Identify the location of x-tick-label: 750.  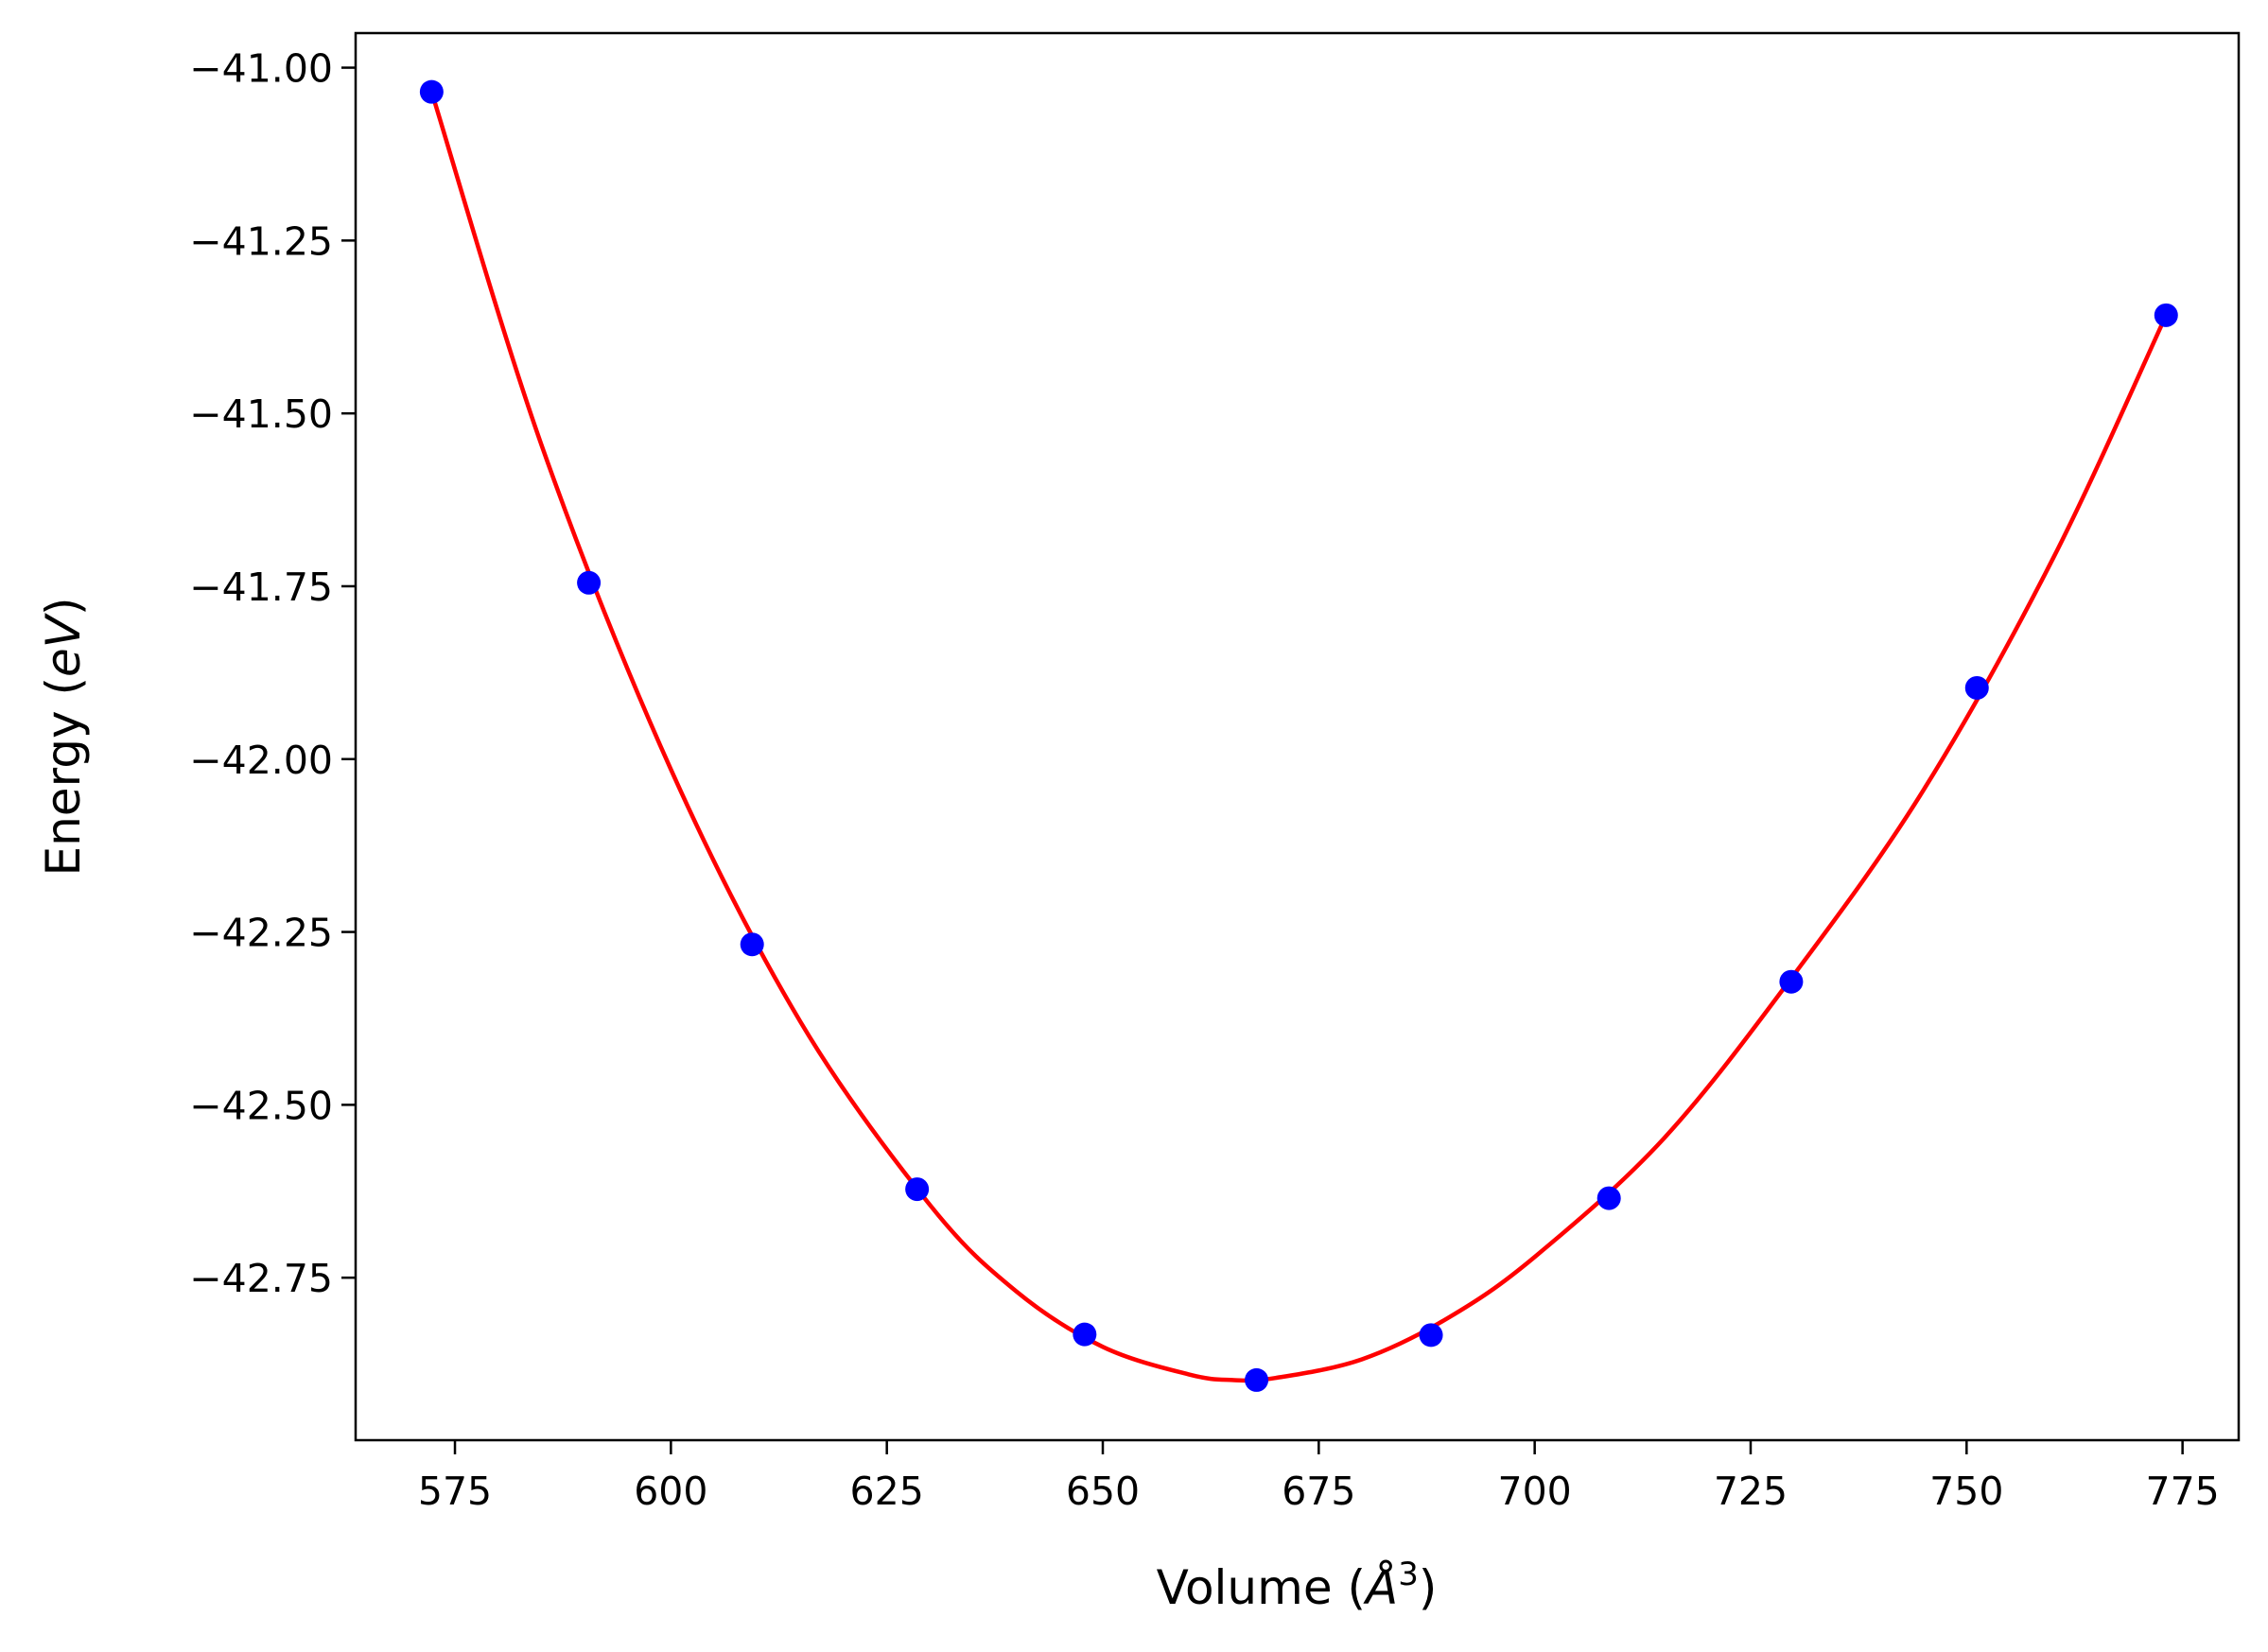
(1966, 1492).